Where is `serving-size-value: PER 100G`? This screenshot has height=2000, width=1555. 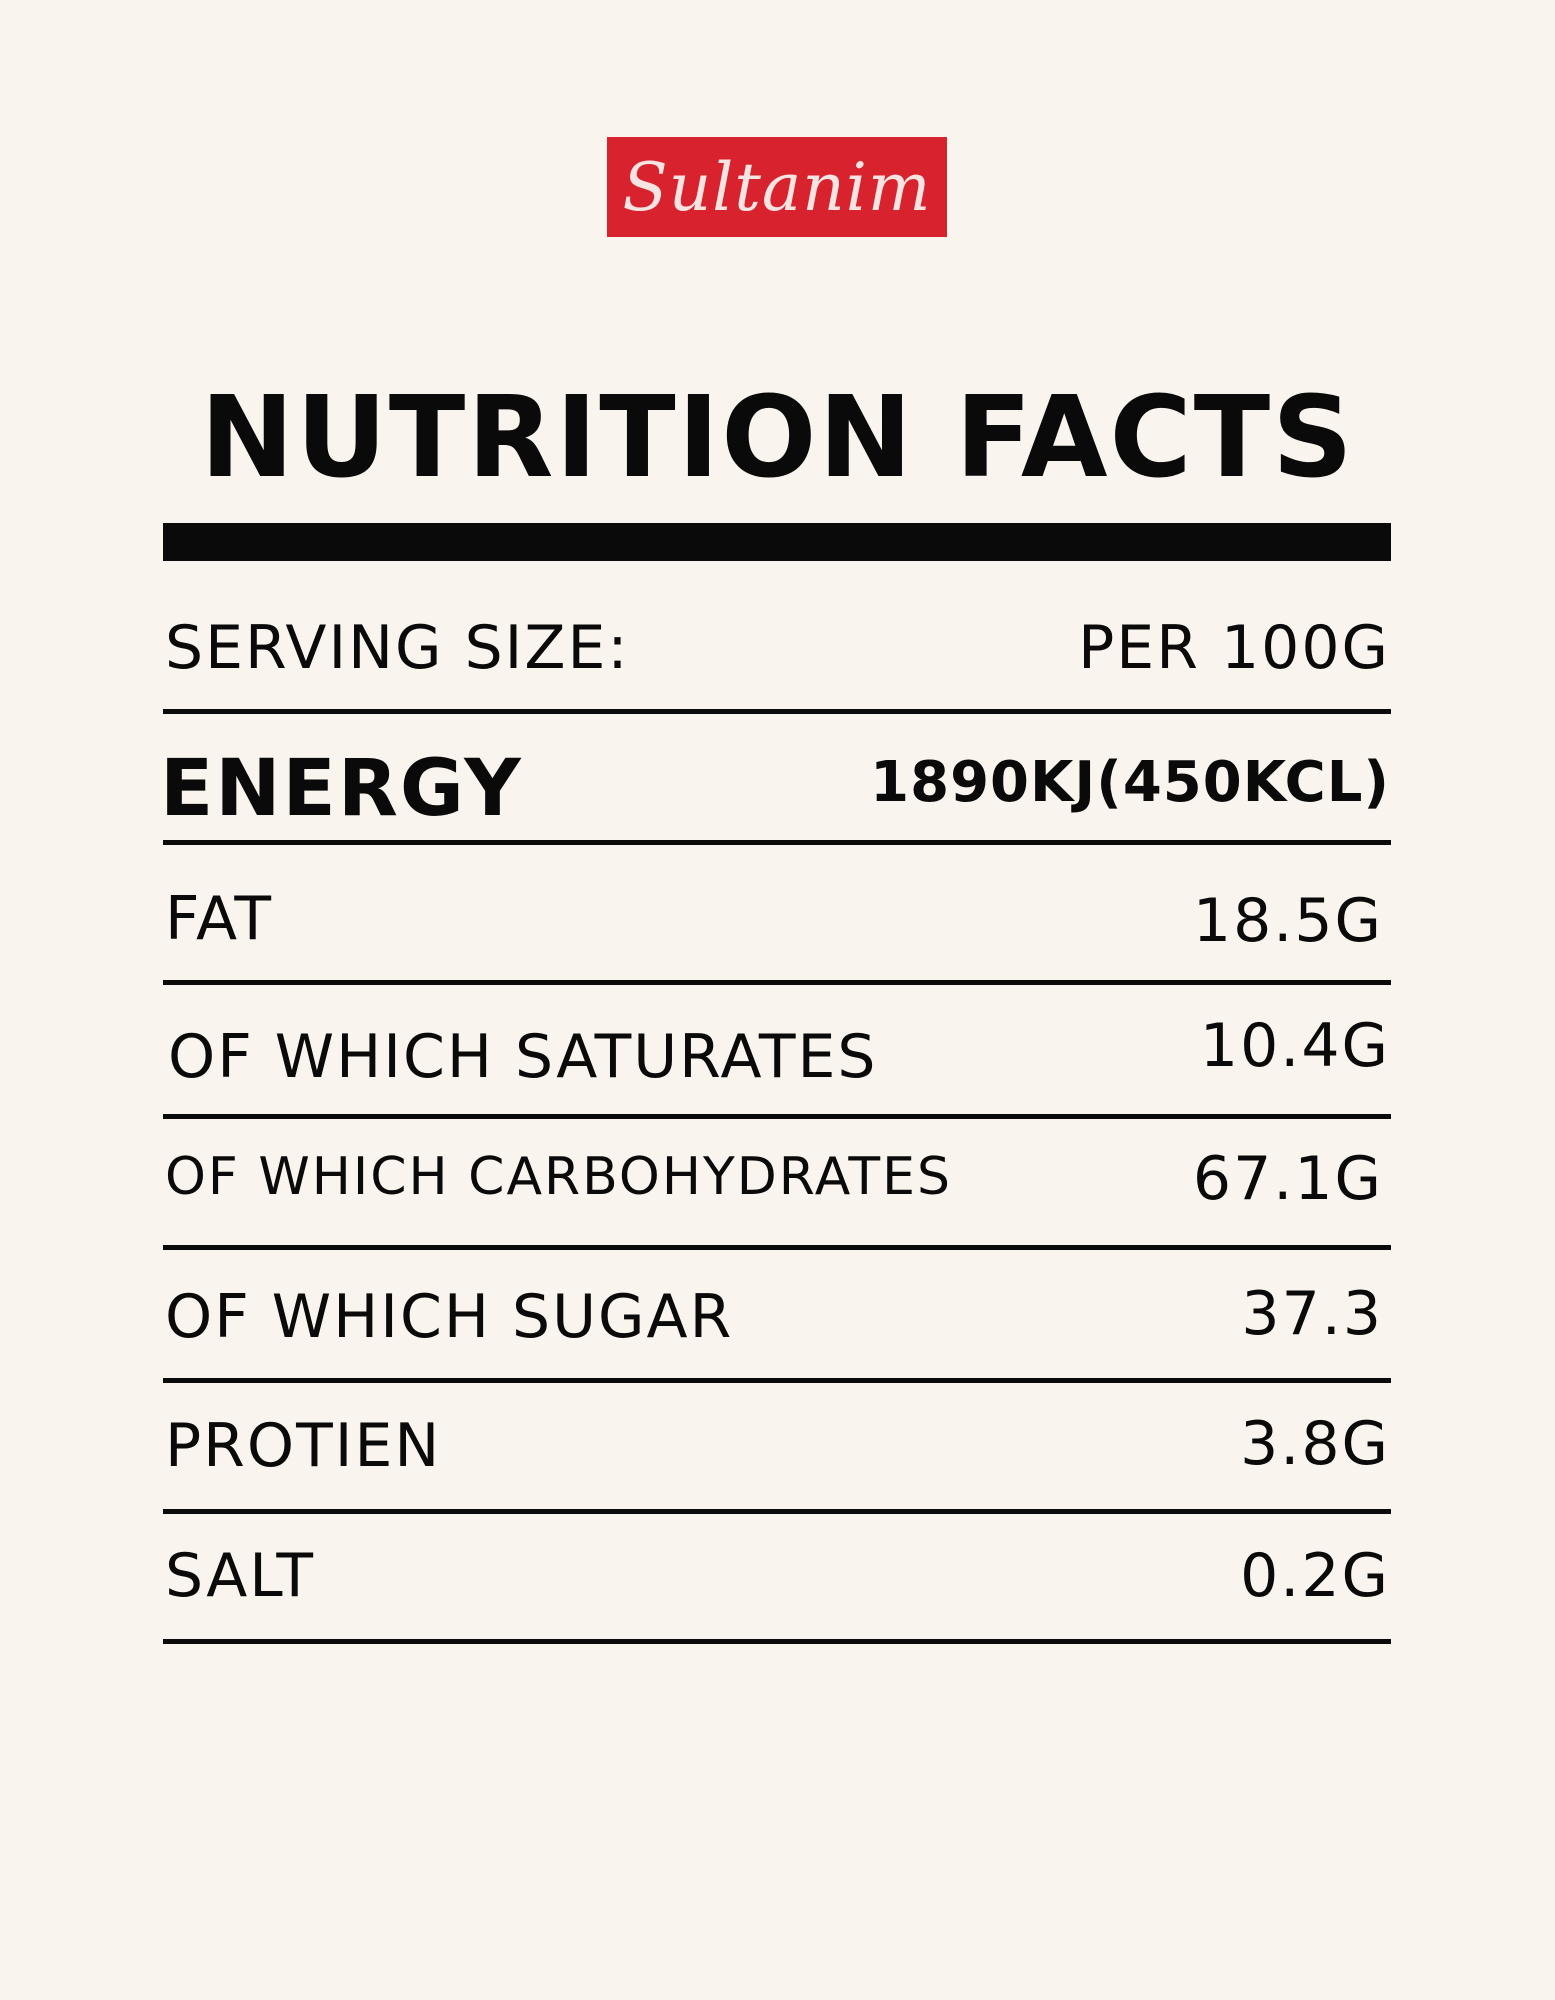
serving-size-value: PER 100G is located at coordinates (1234, 648).